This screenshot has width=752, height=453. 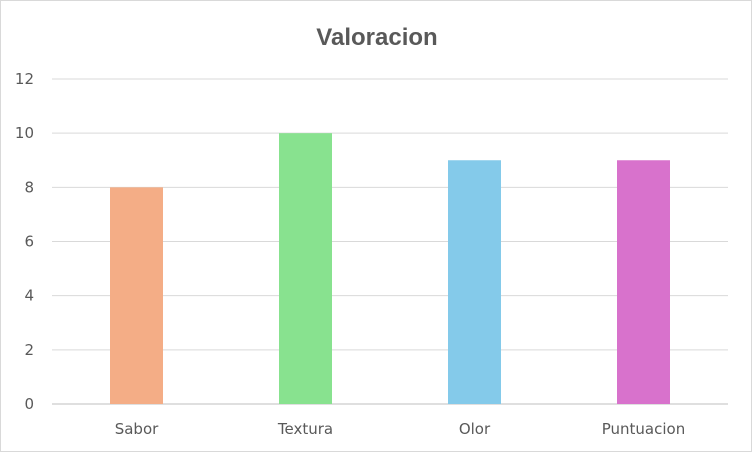 I want to click on x-category-label: Textura, so click(x=305, y=429).